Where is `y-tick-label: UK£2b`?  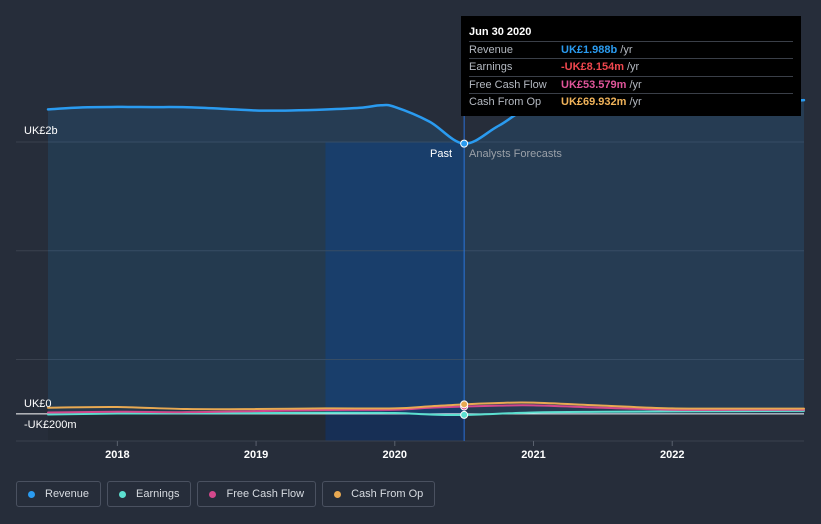
y-tick-label: UK£2b is located at coordinates (41, 131).